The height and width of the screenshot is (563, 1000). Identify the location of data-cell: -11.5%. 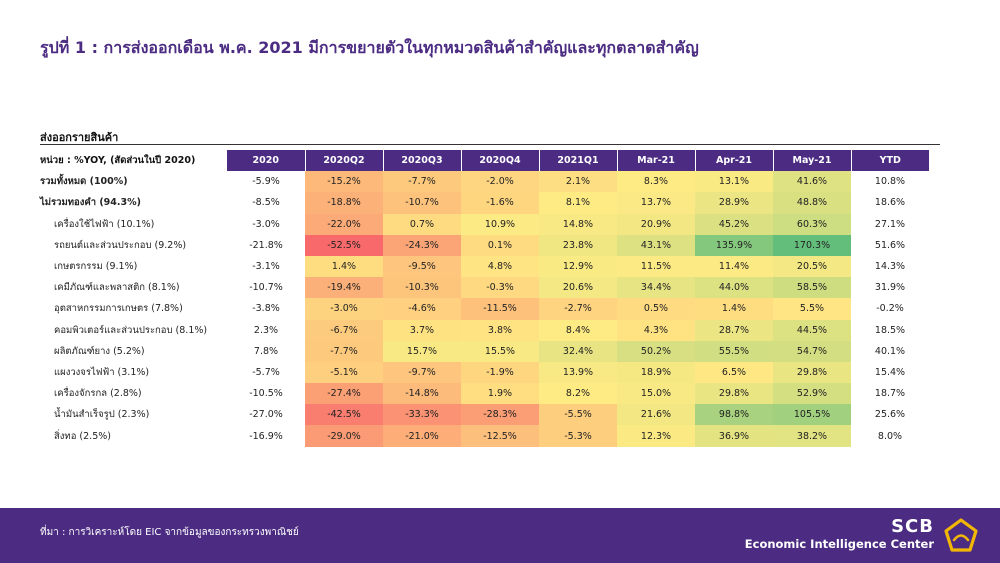
(500, 309).